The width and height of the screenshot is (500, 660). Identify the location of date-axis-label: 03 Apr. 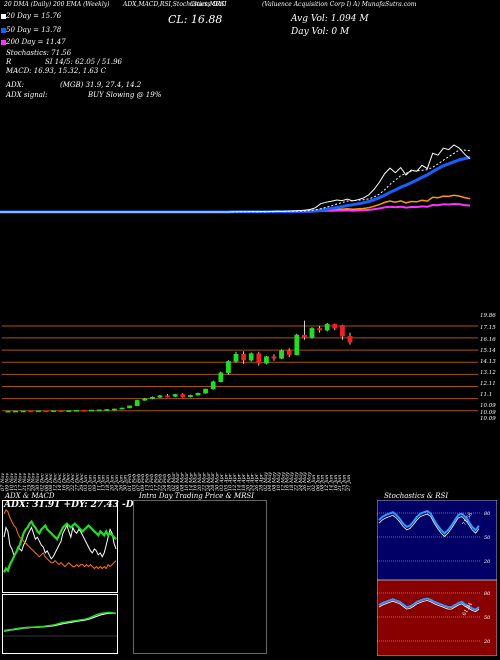
(222, 482).